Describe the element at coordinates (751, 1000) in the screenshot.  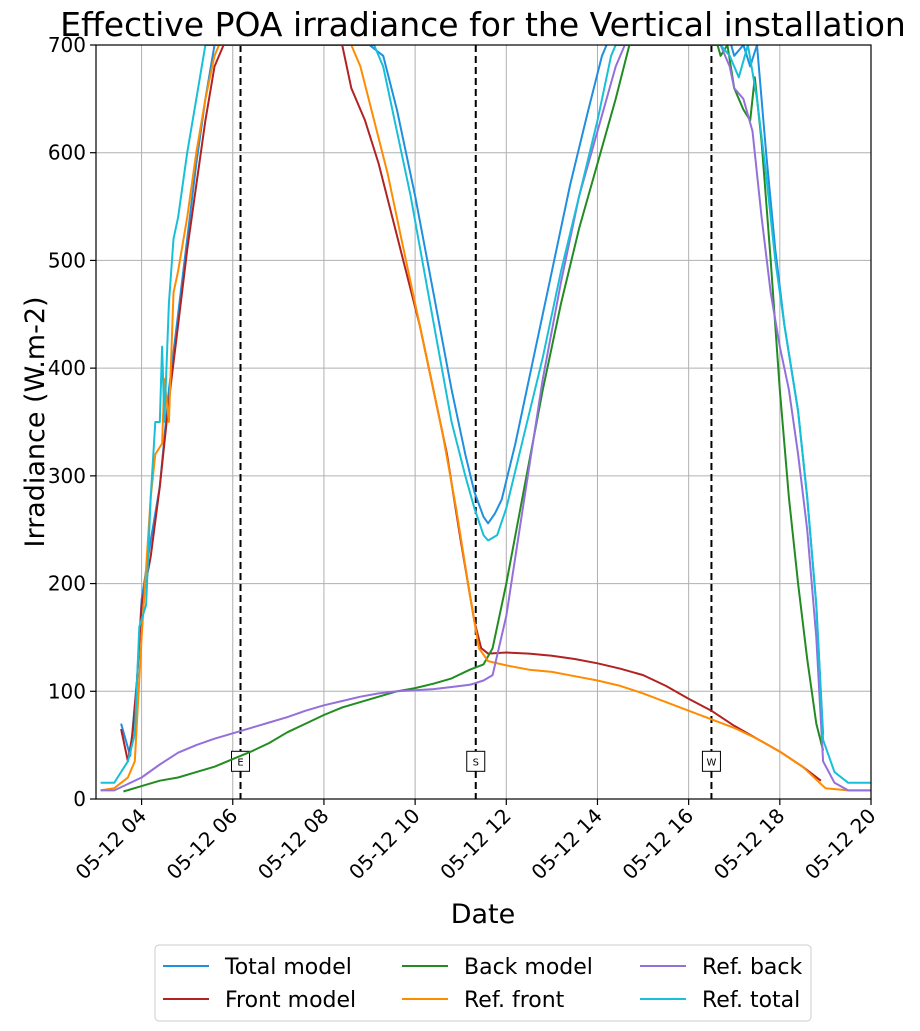
I see `legend-label: Ref. total` at that location.